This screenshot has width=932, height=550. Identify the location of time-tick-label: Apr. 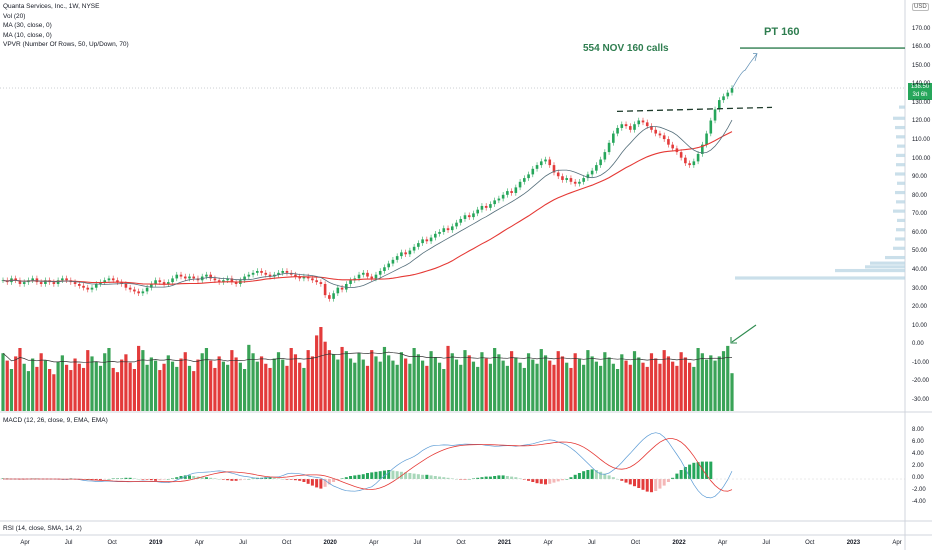
(722, 543).